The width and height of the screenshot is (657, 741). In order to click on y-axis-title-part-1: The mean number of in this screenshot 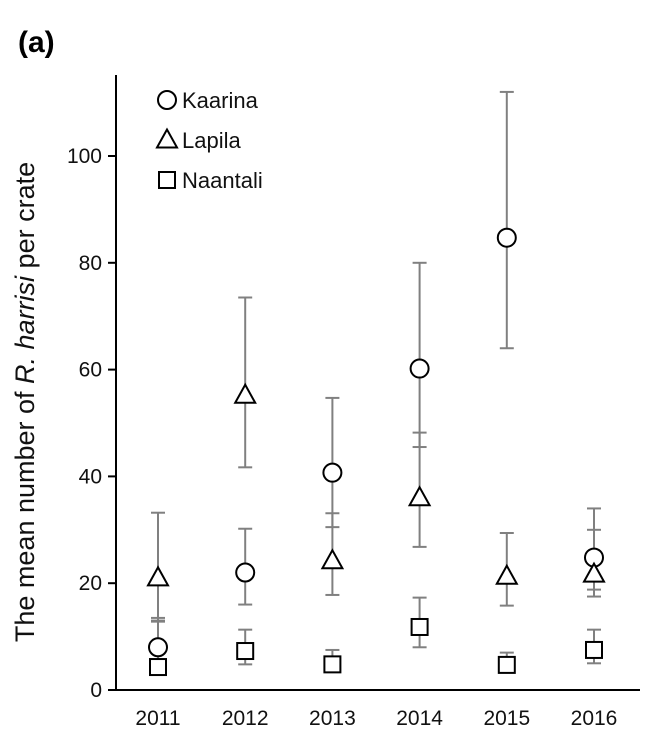, I will do `click(25, 513)`.